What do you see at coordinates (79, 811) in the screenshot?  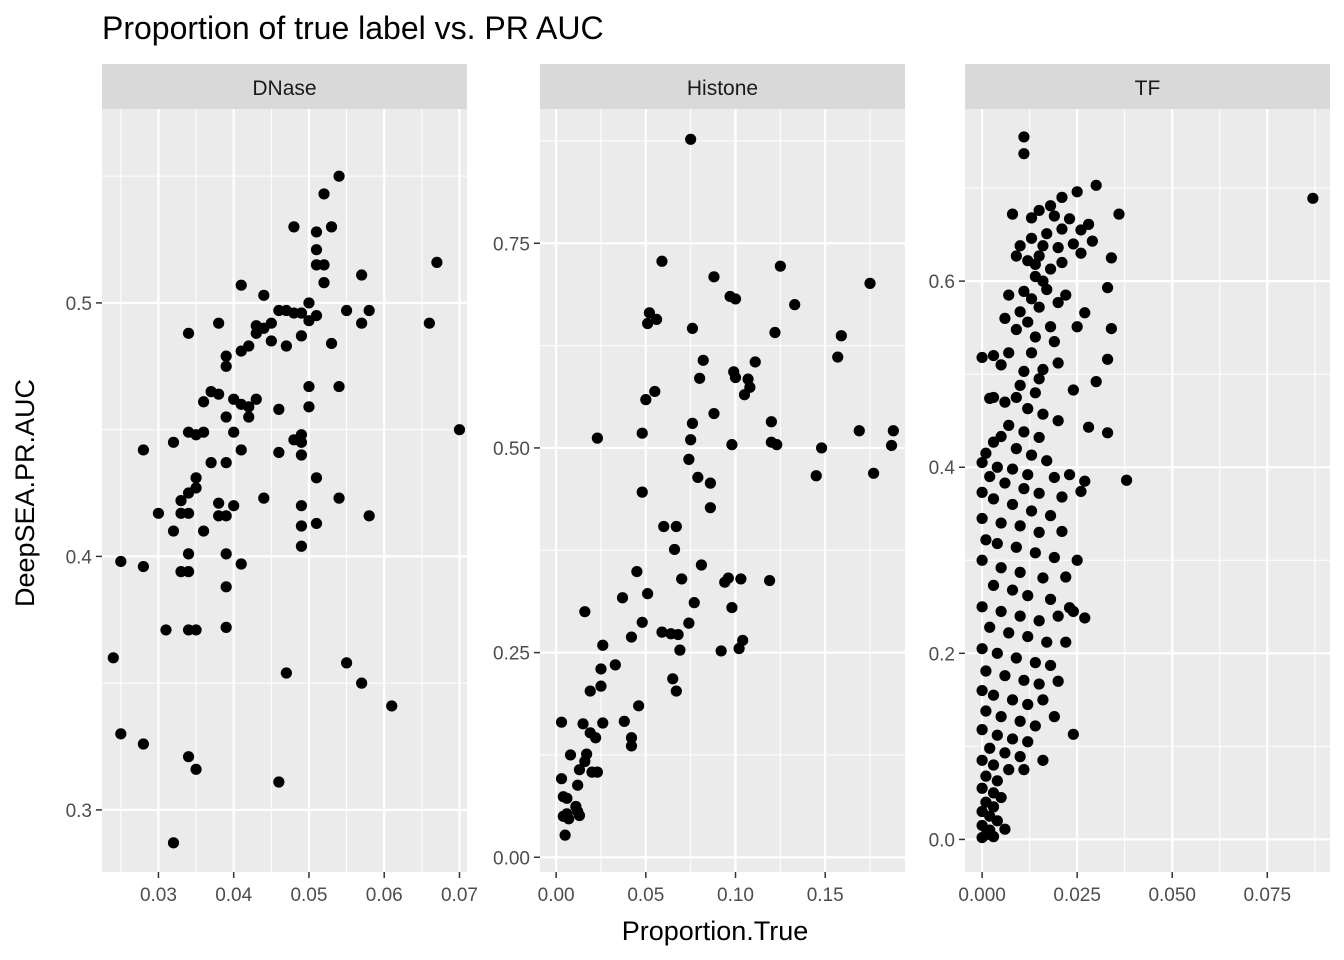 I see `y-tick-label: 0.3` at bounding box center [79, 811].